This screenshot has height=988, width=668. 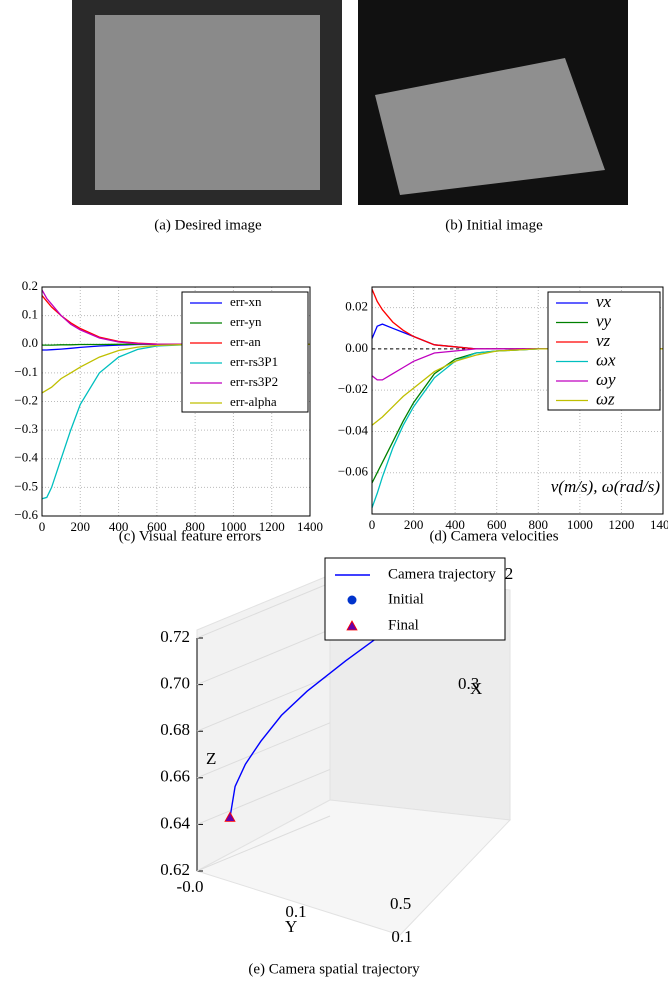 What do you see at coordinates (175, 776) in the screenshot?
I see `z-tick-label: 0.66` at bounding box center [175, 776].